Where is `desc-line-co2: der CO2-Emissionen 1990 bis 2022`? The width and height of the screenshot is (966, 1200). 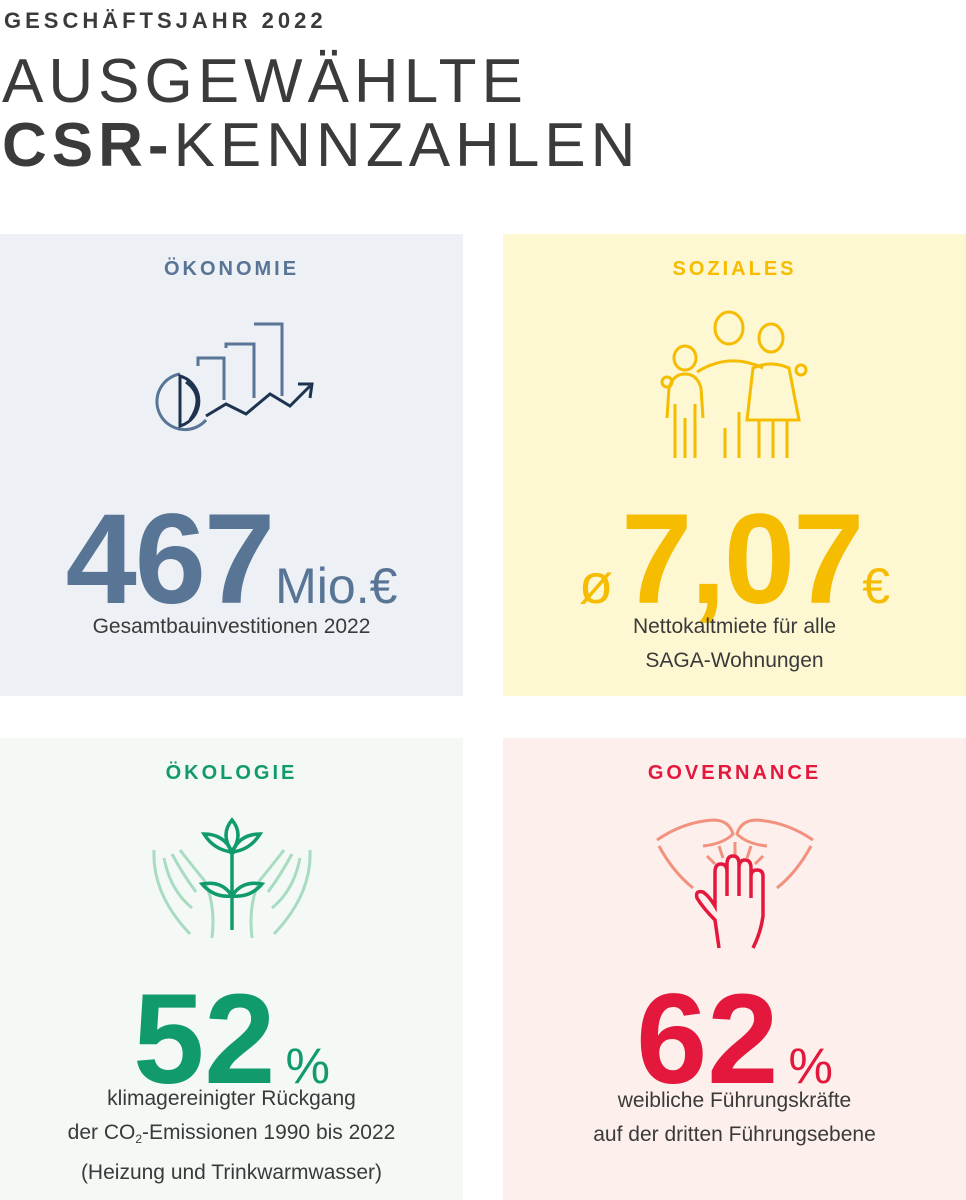 desc-line-co2: der CO2-Emissionen 1990 bis 2022 is located at coordinates (231, 1136).